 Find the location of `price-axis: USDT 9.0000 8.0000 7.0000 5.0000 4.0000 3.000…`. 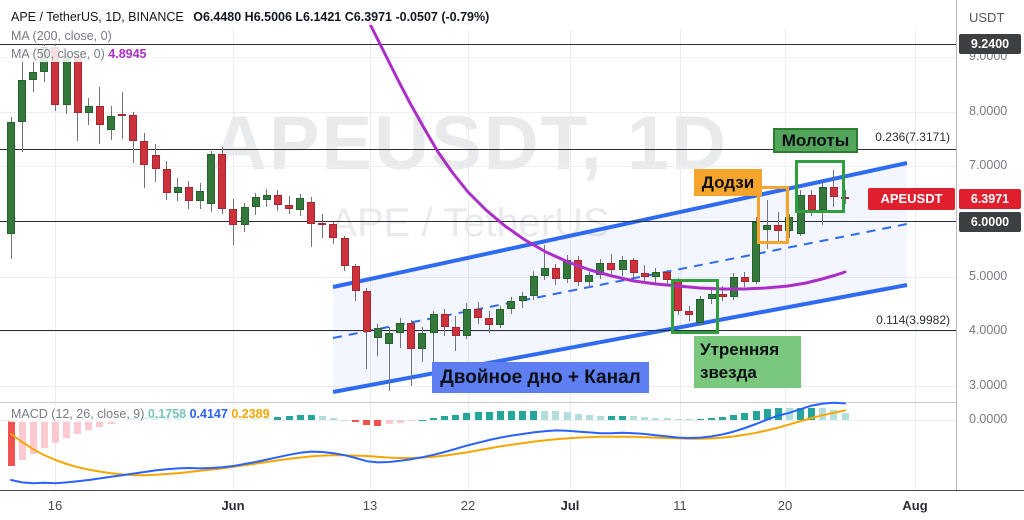

price-axis: USDT 9.0000 8.0000 7.0000 5.0000 4.0000 3.000… is located at coordinates (990, 260).